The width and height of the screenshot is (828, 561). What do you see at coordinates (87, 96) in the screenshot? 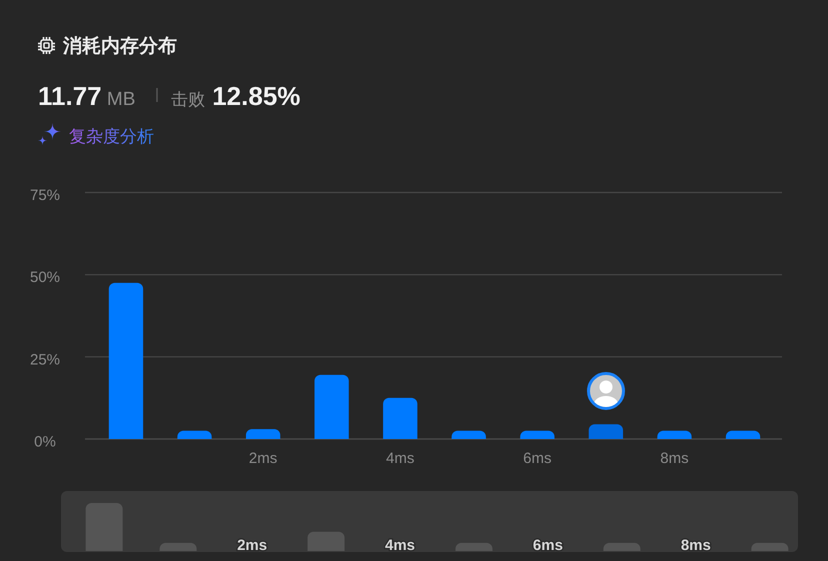
I see `text: 11.77 MB` at bounding box center [87, 96].